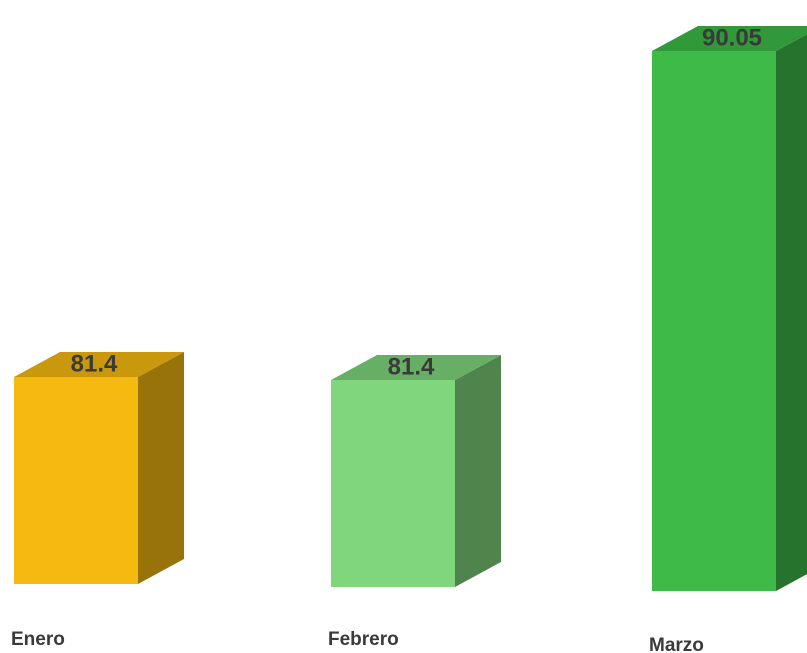 This screenshot has width=807, height=653. I want to click on category-labels-group: Enero Febrero Marzo, so click(357, 641).